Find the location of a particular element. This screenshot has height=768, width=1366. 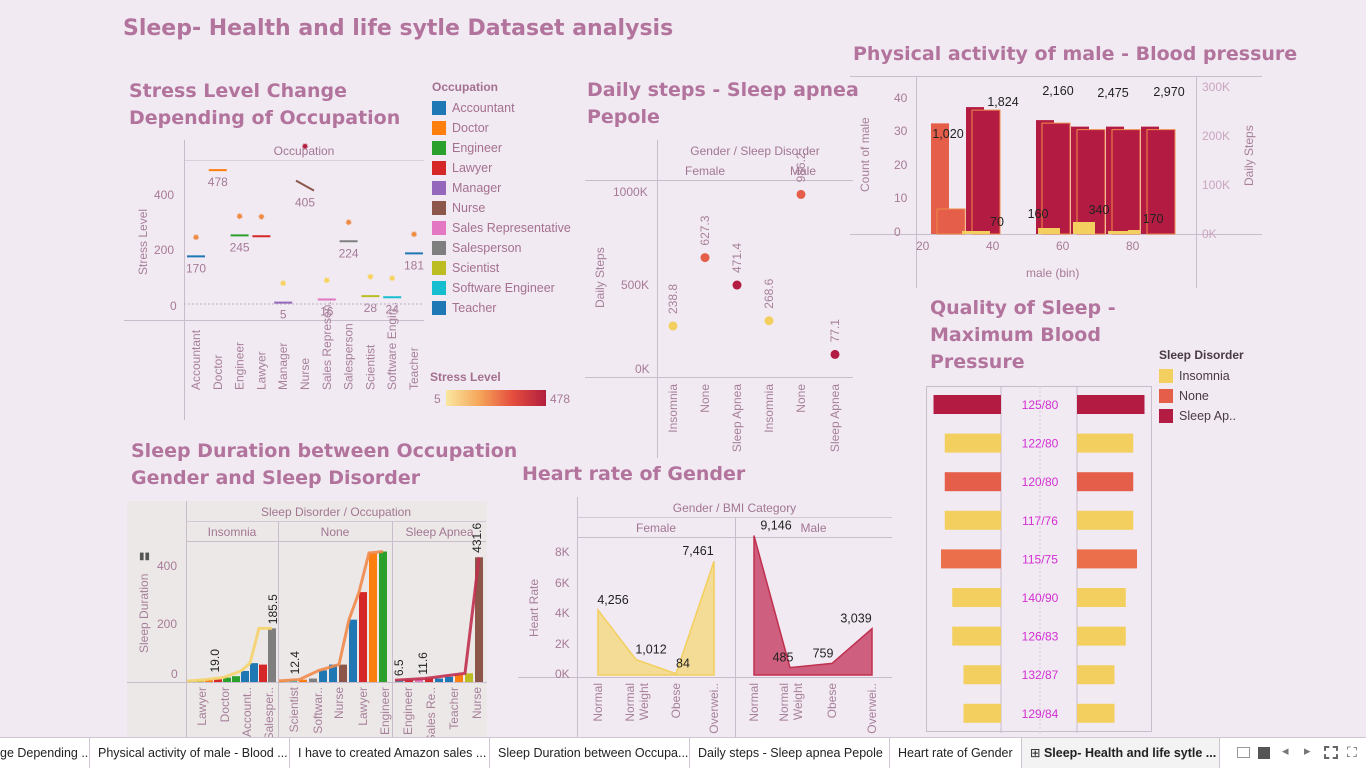

hr-group-male: Male is located at coordinates (813, 528).